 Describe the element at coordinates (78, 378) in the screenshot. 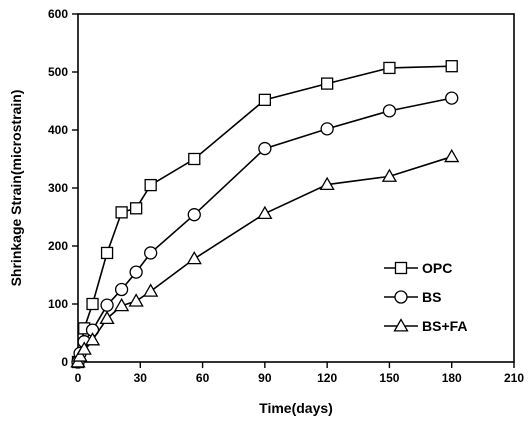

I see `x-tick-label: 0` at that location.